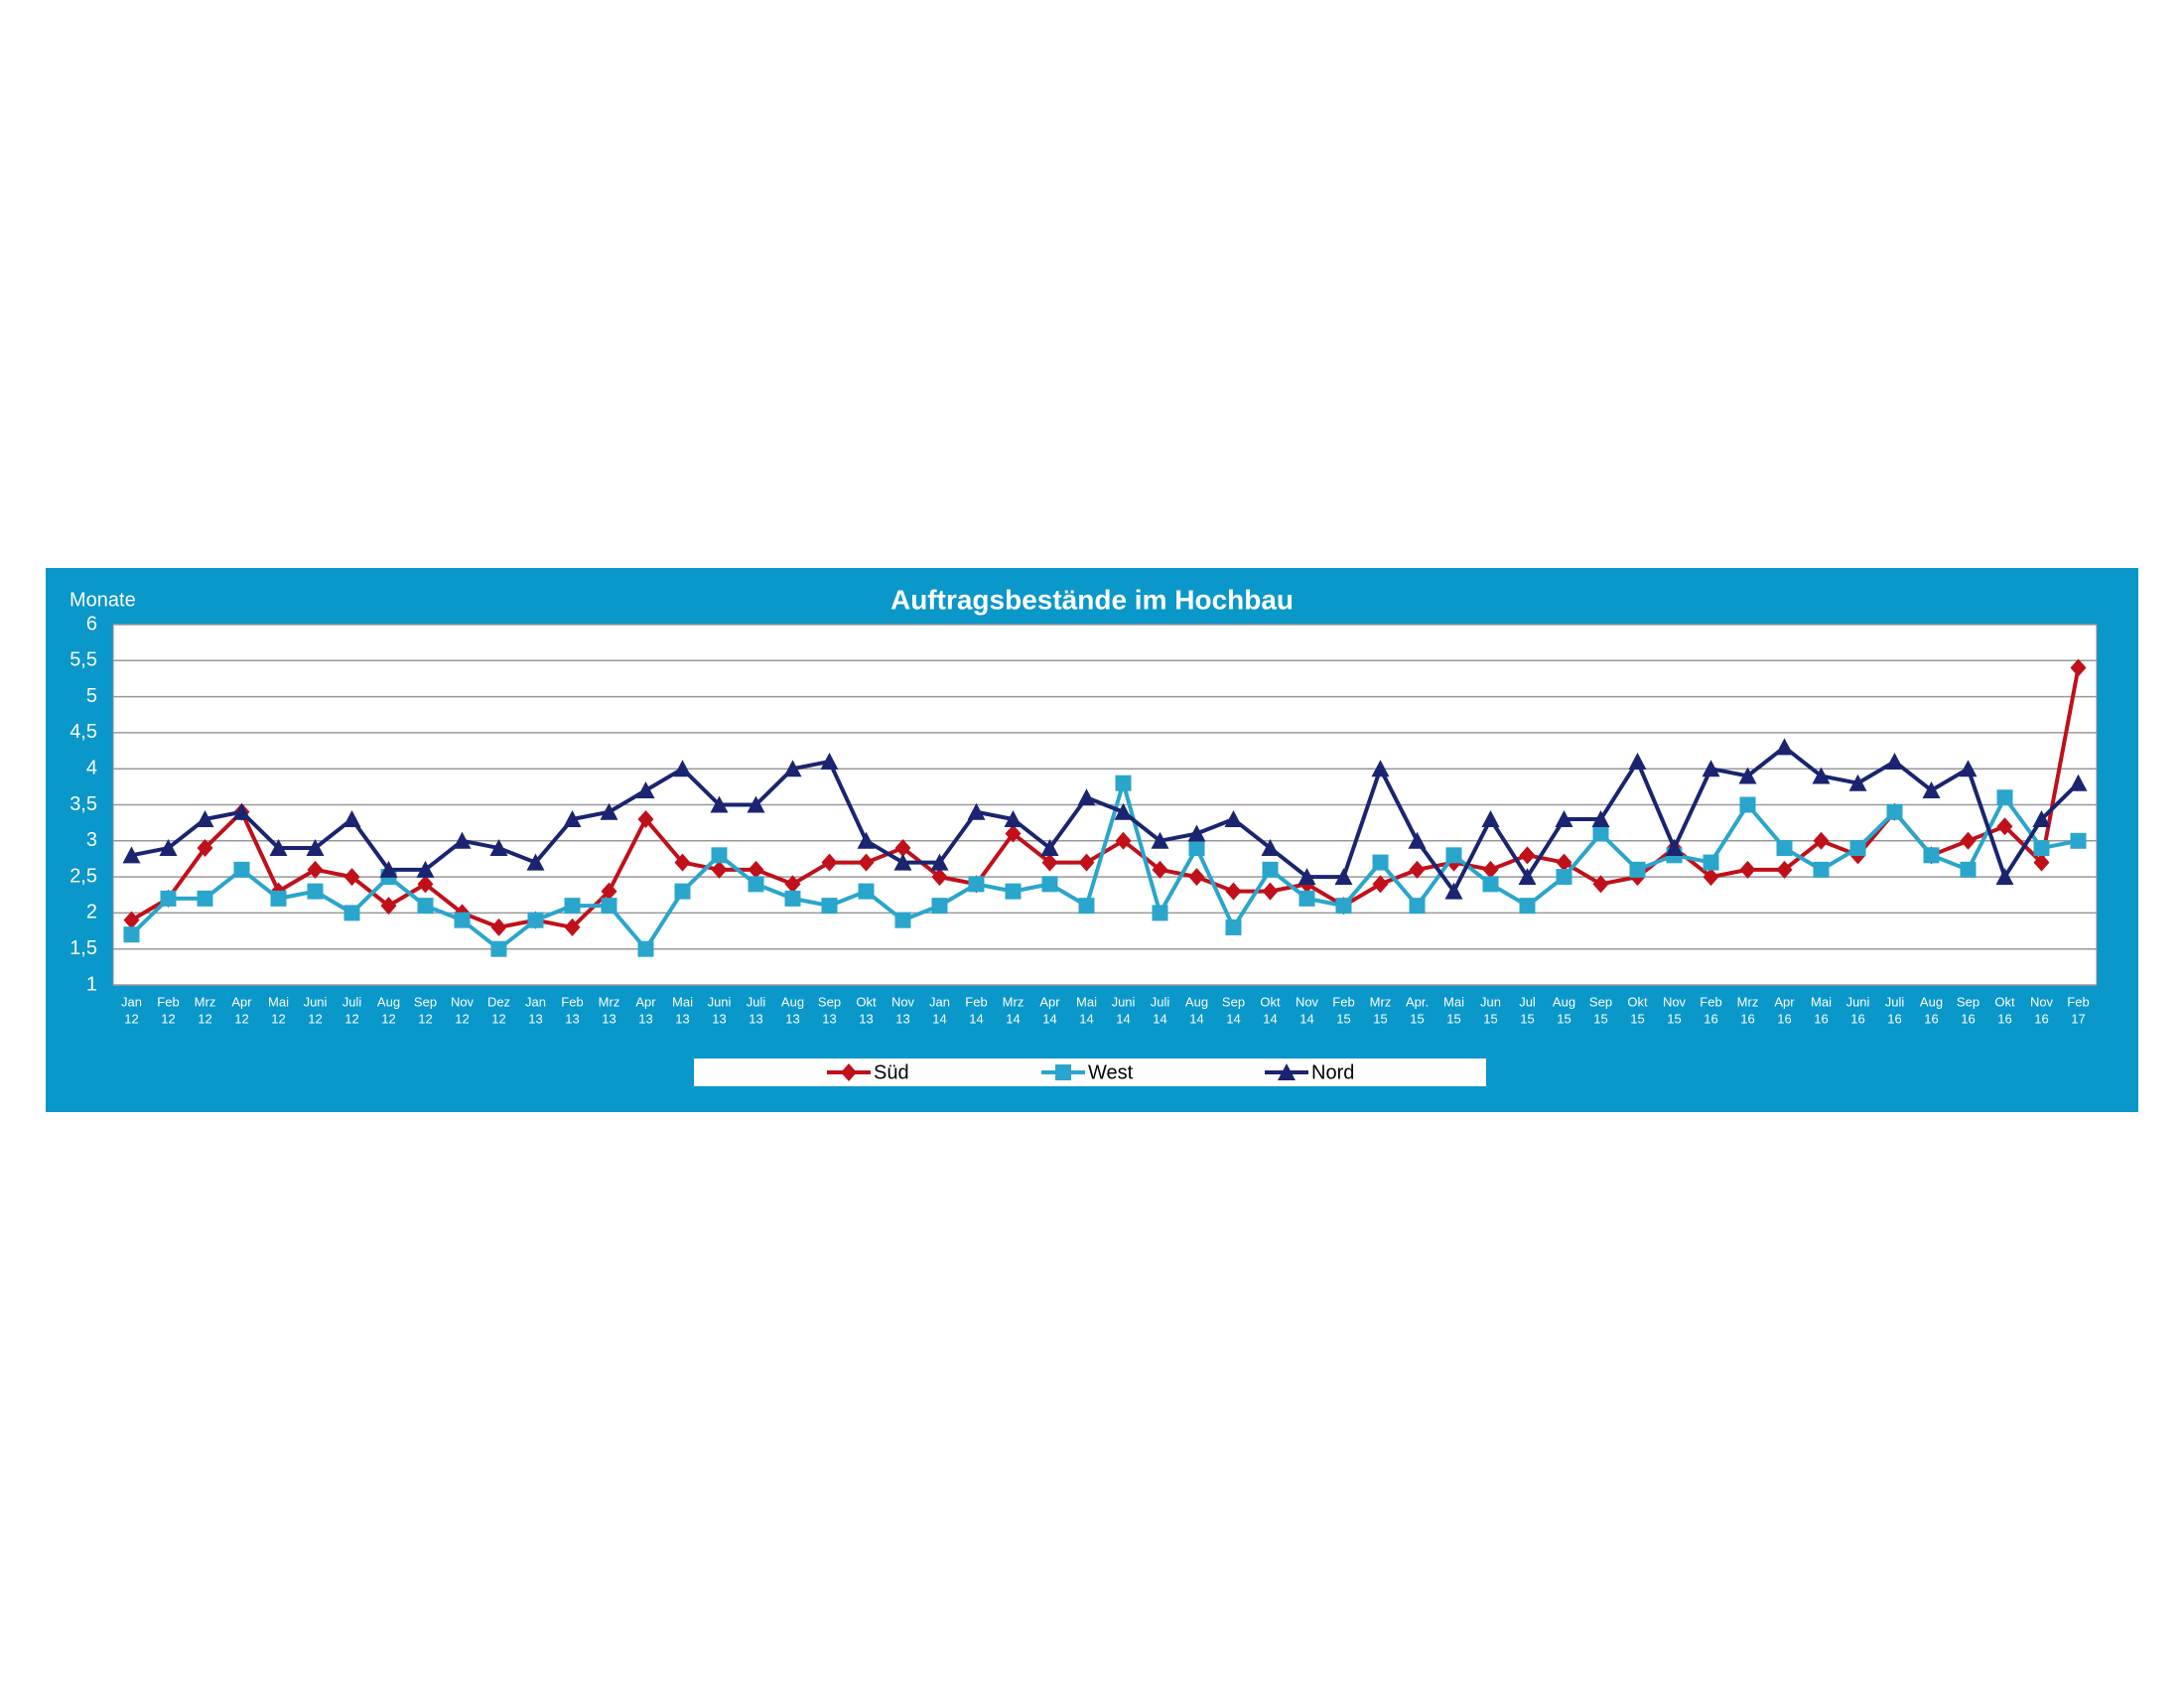  What do you see at coordinates (891, 1072) in the screenshot?
I see `legend-label: Süd` at bounding box center [891, 1072].